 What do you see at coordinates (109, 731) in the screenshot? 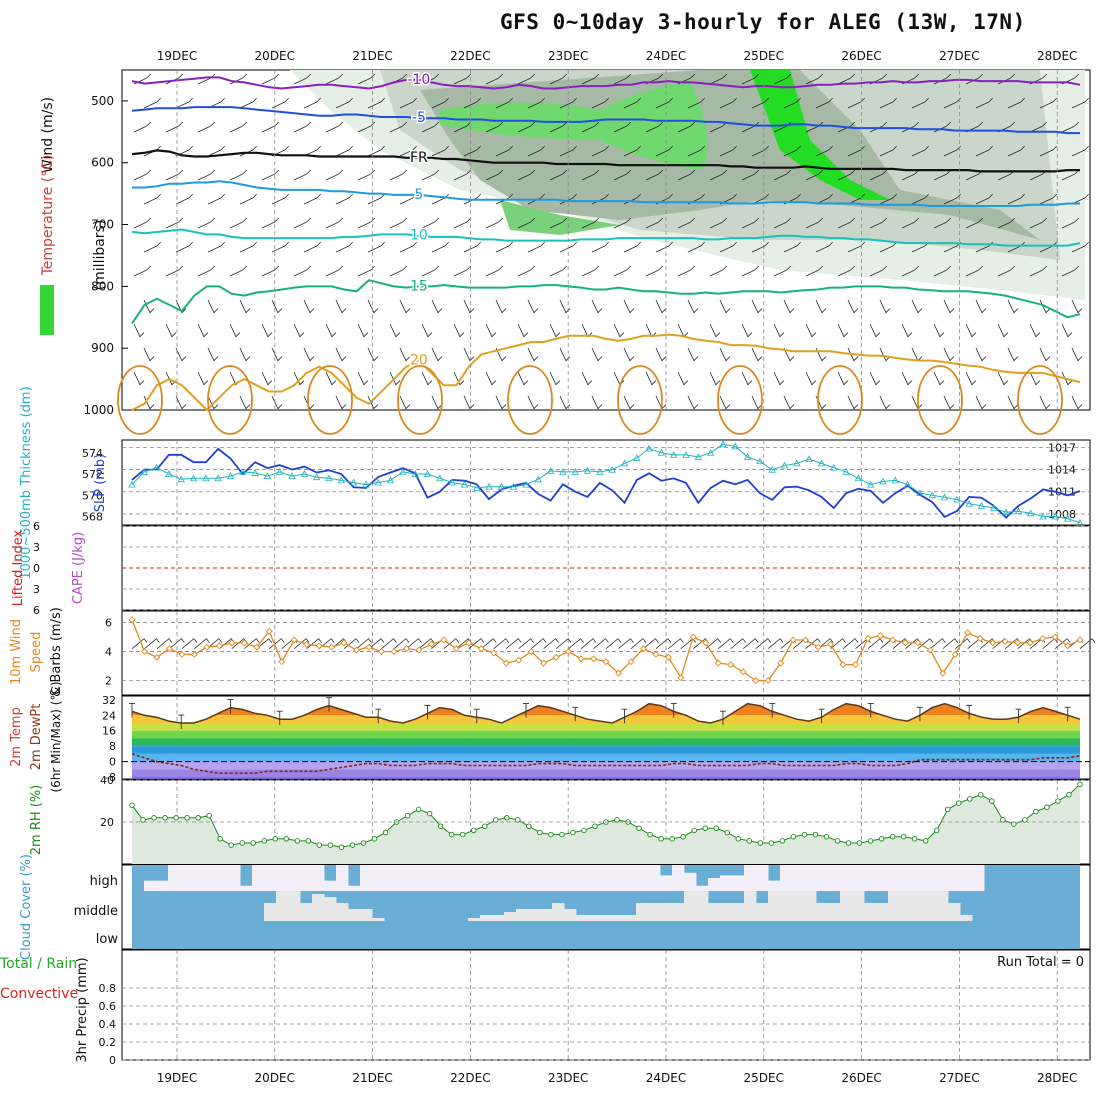
I see `temp-y-tick: 16` at bounding box center [109, 731].